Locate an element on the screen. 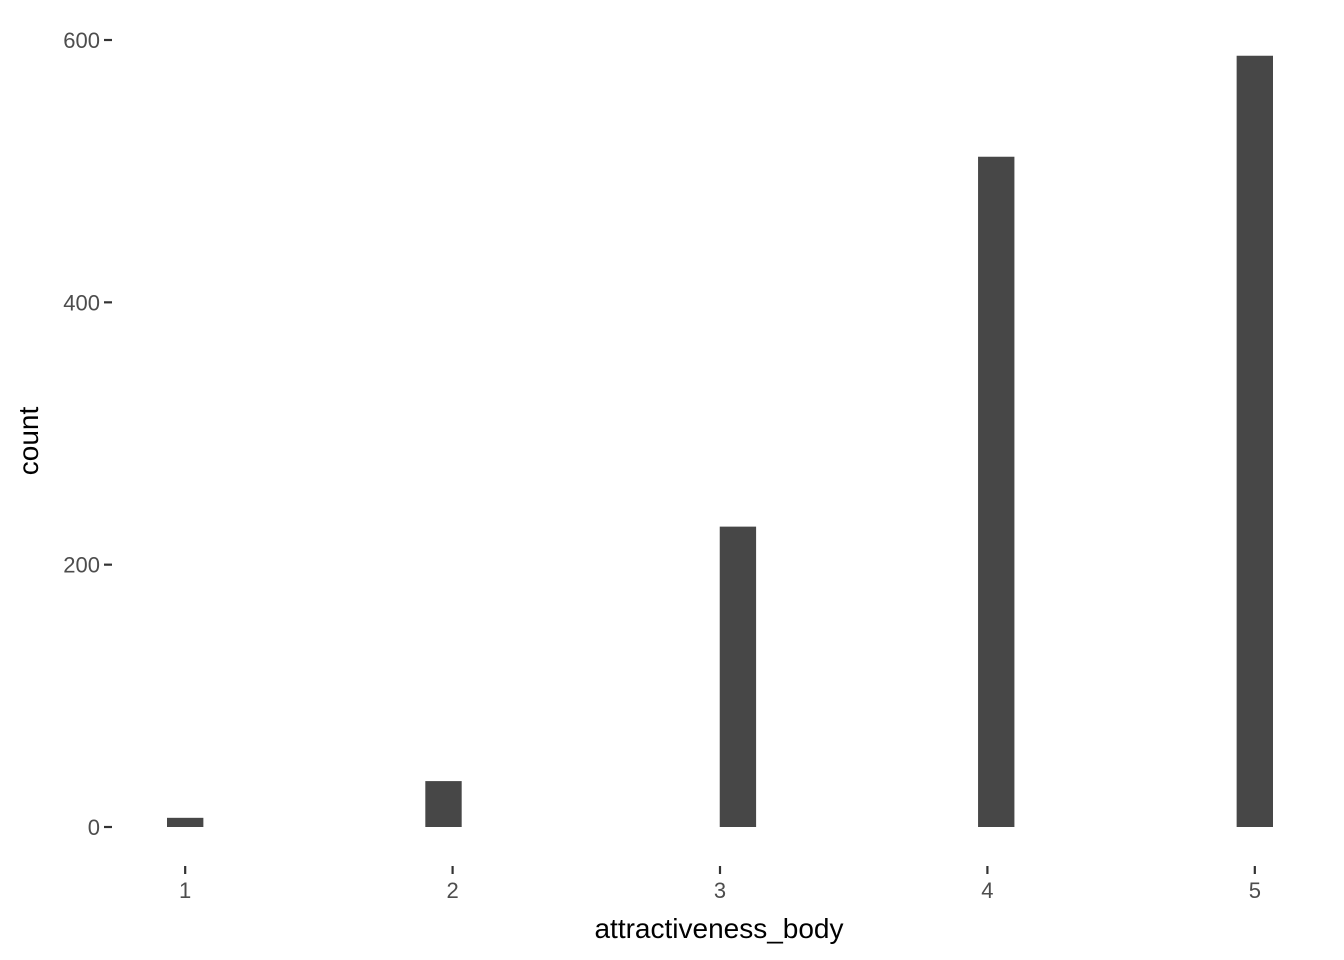 The height and width of the screenshot is (960, 1344). x-axis-title: attractiveness_body is located at coordinates (718, 928).